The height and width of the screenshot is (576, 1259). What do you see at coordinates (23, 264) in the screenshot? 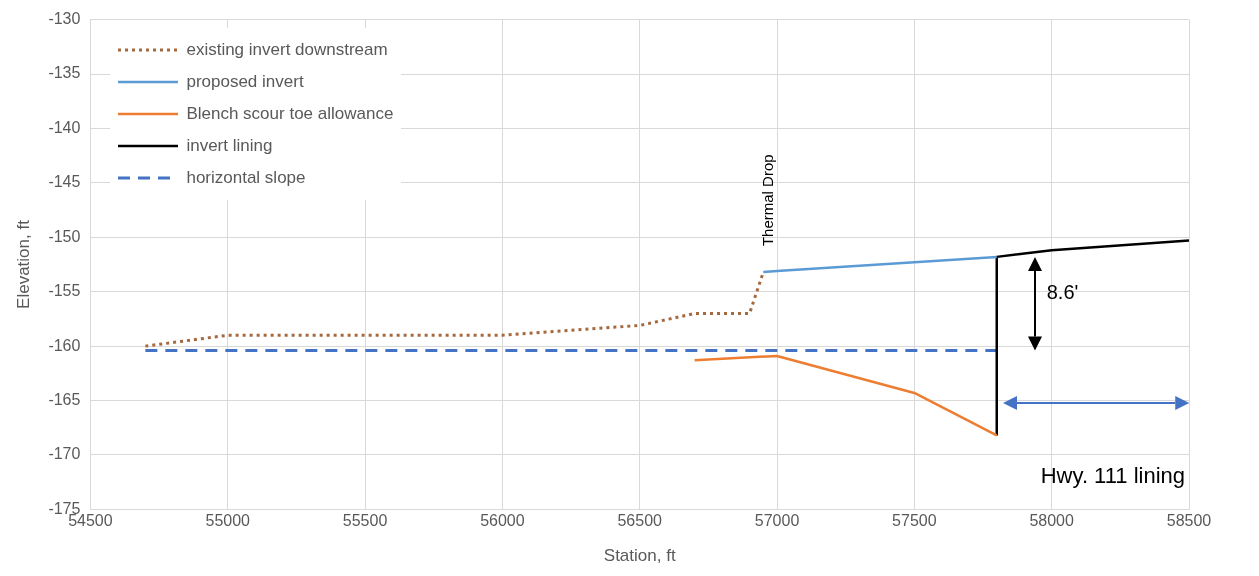
I see `y-axis-title: Elevation, ft` at bounding box center [23, 264].